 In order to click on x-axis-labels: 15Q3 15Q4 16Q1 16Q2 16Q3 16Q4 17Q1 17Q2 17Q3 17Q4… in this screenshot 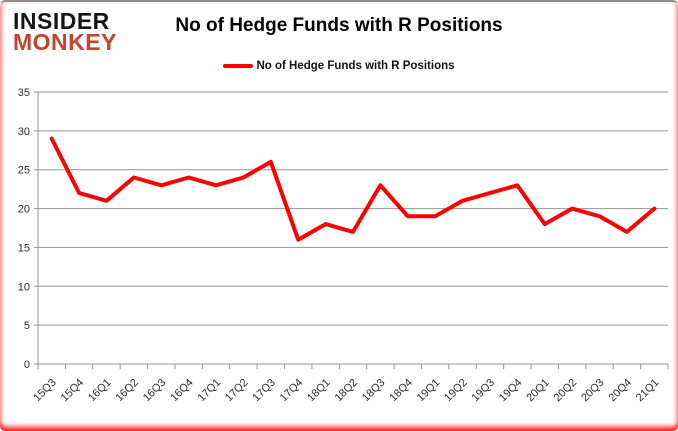, I will do `click(346, 391)`.